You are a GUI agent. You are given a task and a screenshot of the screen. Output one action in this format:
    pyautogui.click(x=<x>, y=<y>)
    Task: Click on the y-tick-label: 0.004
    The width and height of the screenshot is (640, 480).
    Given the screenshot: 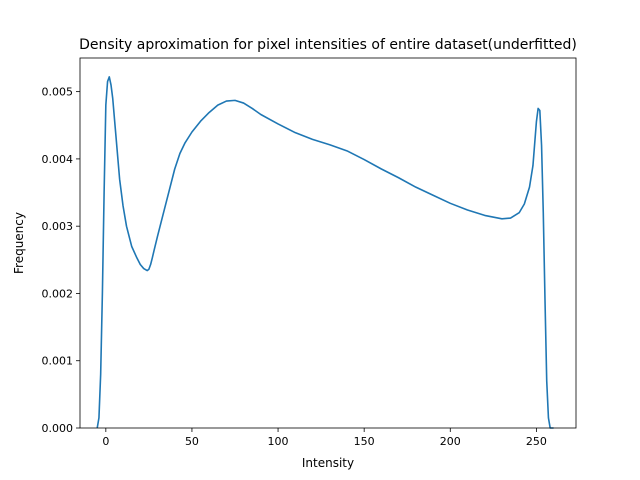 What is the action you would take?
    pyautogui.click(x=58, y=159)
    